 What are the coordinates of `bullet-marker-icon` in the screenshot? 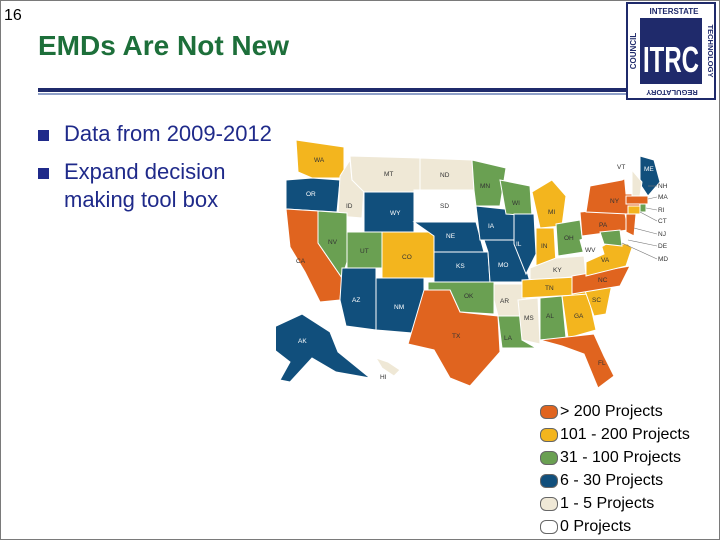 It's located at (43, 173).